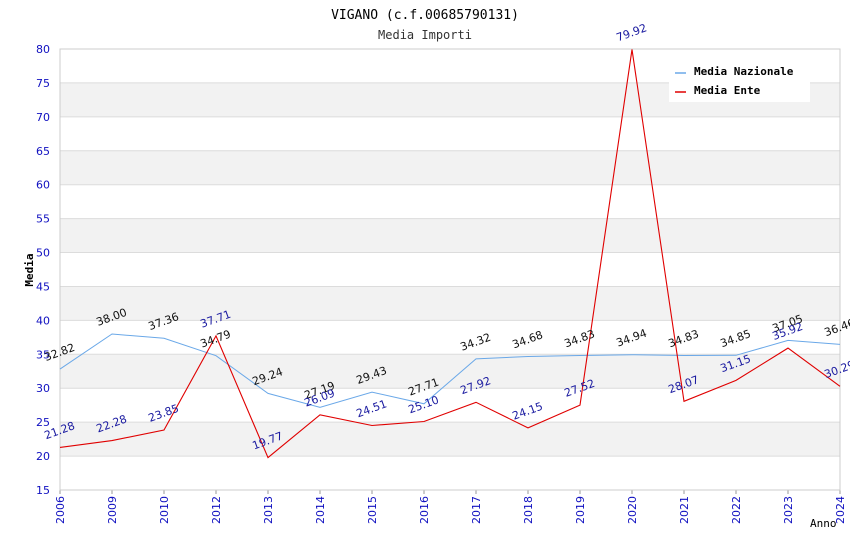 The width and height of the screenshot is (850, 555). What do you see at coordinates (43, 422) in the screenshot?
I see `y-tick-label: 25` at bounding box center [43, 422].